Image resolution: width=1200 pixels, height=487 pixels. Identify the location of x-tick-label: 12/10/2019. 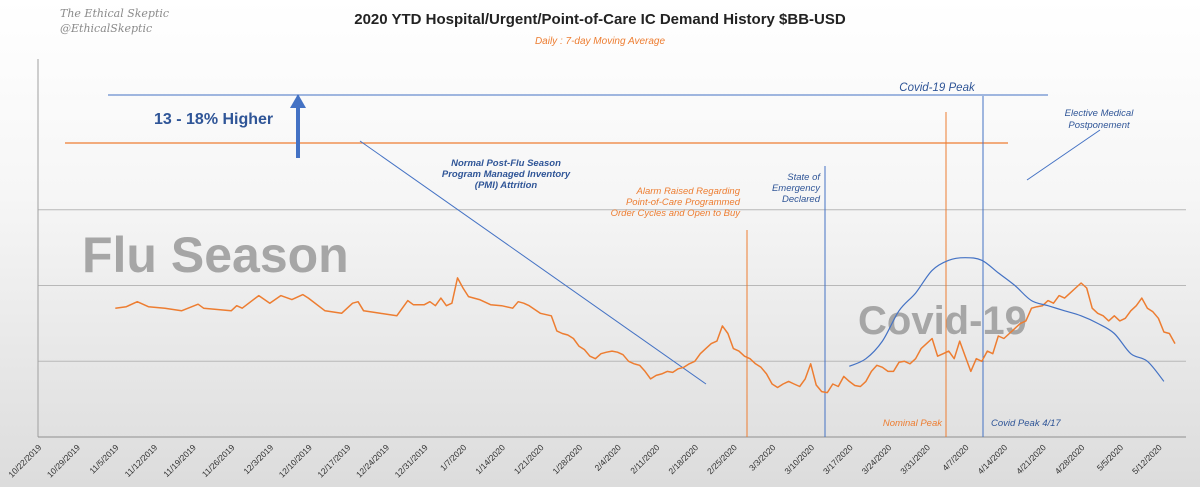
(295, 460).